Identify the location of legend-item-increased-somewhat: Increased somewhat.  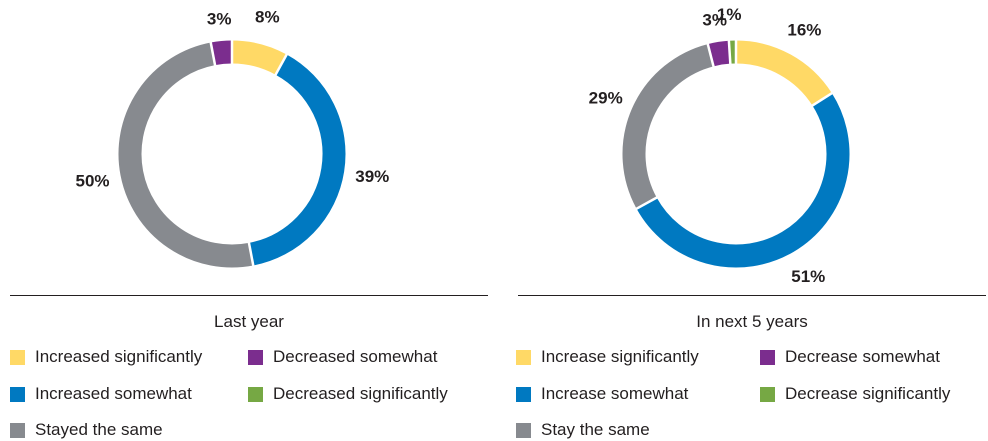
(101, 394).